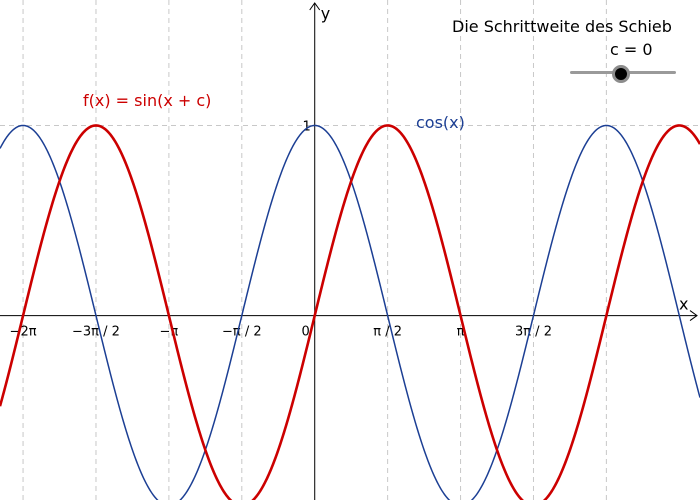 The height and width of the screenshot is (500, 700). Describe the element at coordinates (570, 52) in the screenshot. I see `slider-panel: Die Schrittweite des Schieb c = 0` at that location.